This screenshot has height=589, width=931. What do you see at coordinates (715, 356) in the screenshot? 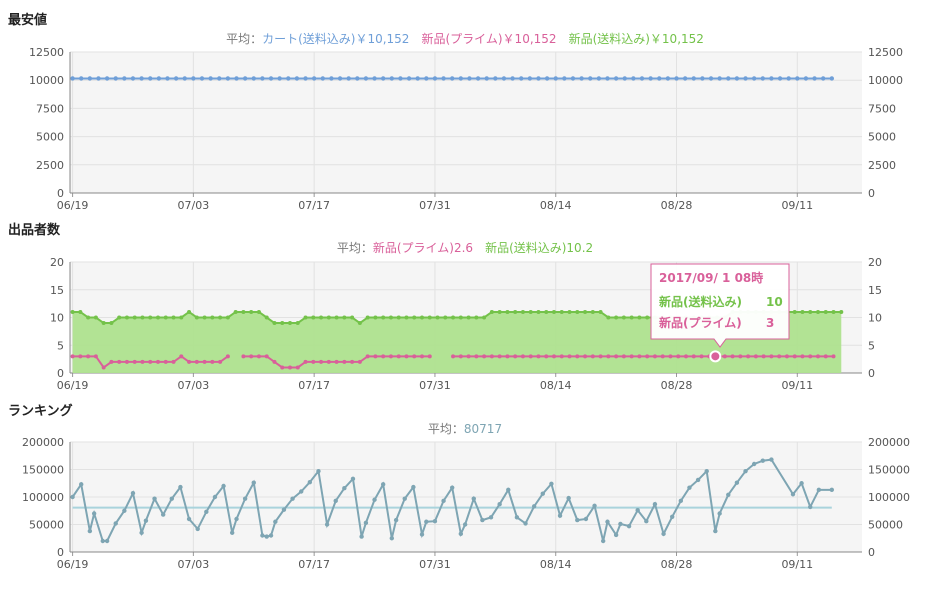
I see `highlighted-point` at bounding box center [715, 356].